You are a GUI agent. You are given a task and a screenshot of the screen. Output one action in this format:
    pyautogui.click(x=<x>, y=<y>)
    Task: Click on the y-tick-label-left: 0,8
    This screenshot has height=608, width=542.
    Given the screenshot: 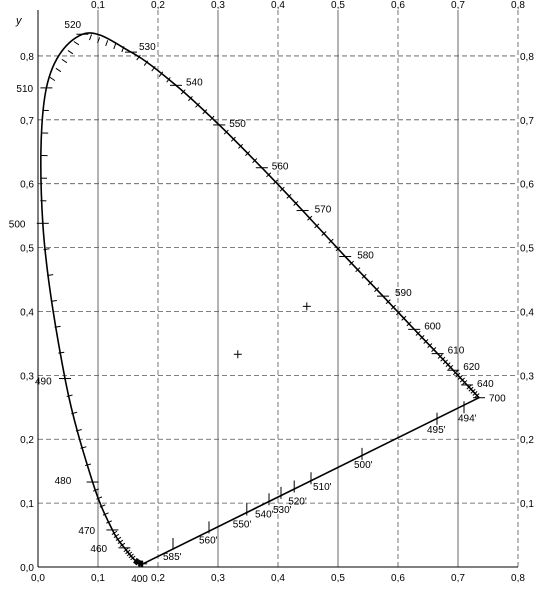 What is the action you would take?
    pyautogui.click(x=27, y=57)
    